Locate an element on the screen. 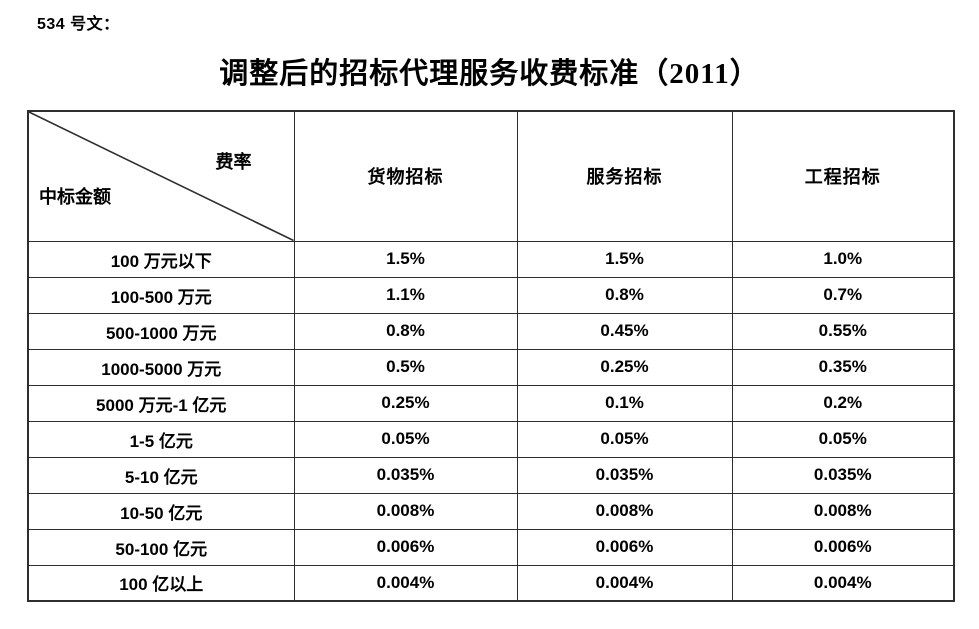 This screenshot has height=629, width=979. row-label: 100 亿以上 is located at coordinates (161, 583).